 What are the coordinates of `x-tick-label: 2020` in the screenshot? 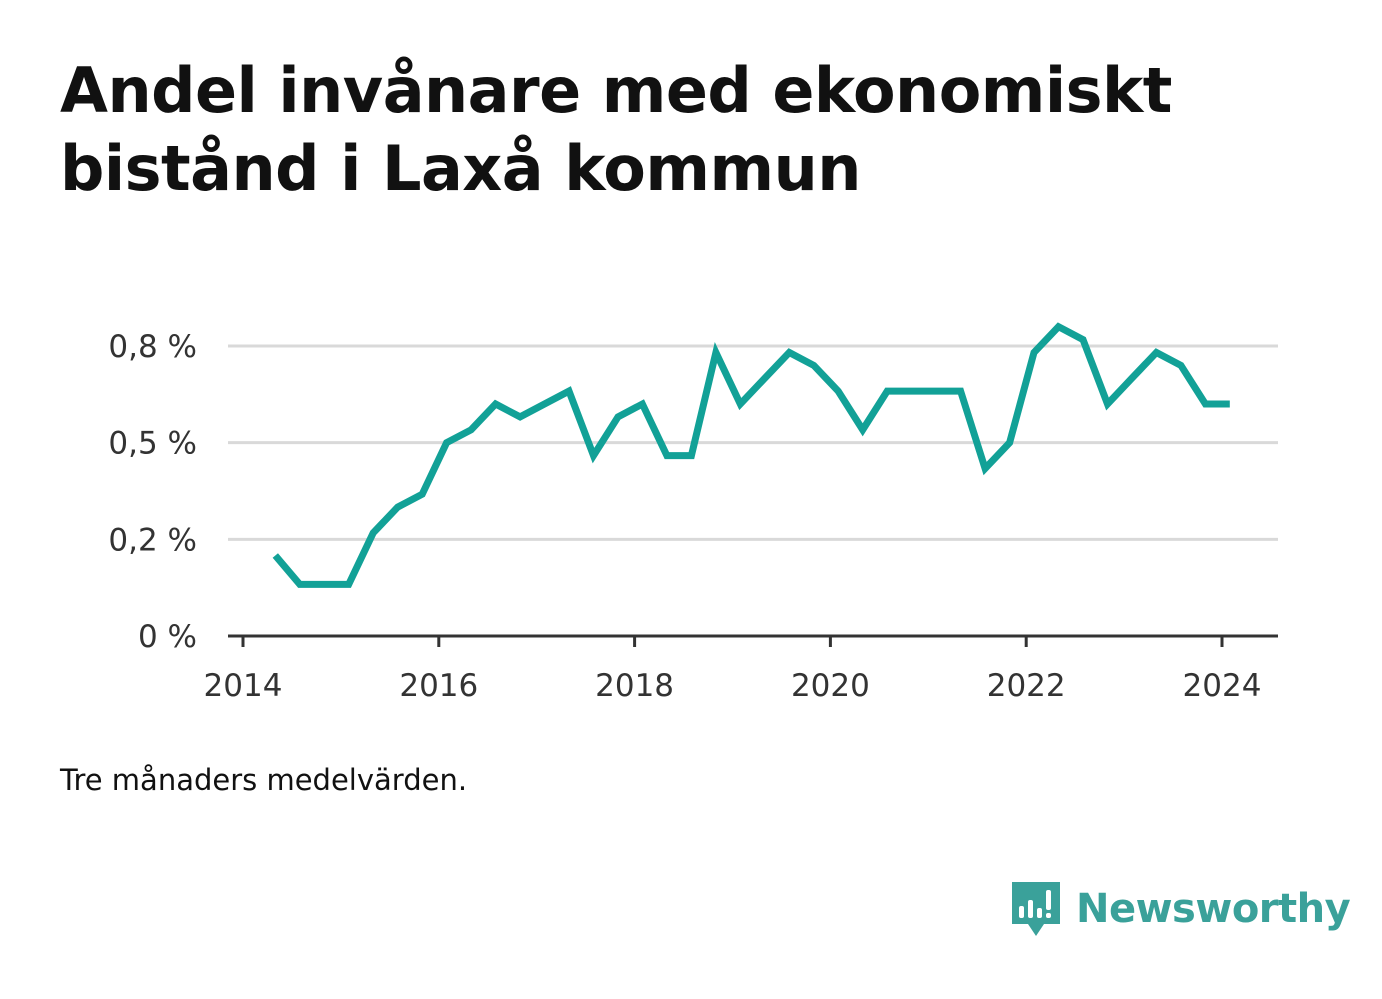 It's located at (830, 686).